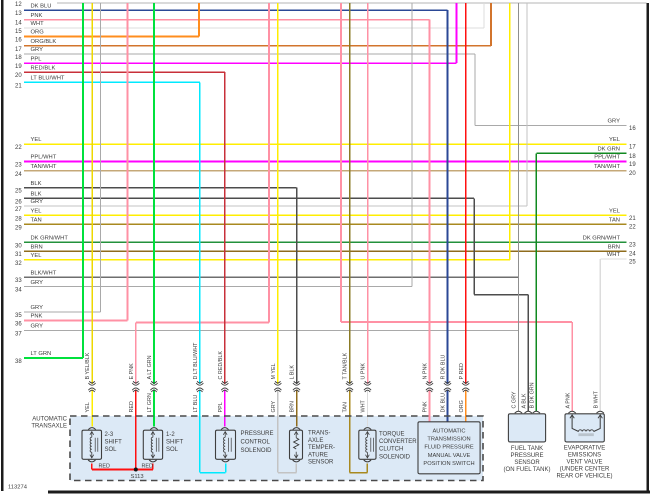 This screenshot has width=650, height=494. What do you see at coordinates (111, 450) in the screenshot?
I see `svg-text: SOL` at bounding box center [111, 450].